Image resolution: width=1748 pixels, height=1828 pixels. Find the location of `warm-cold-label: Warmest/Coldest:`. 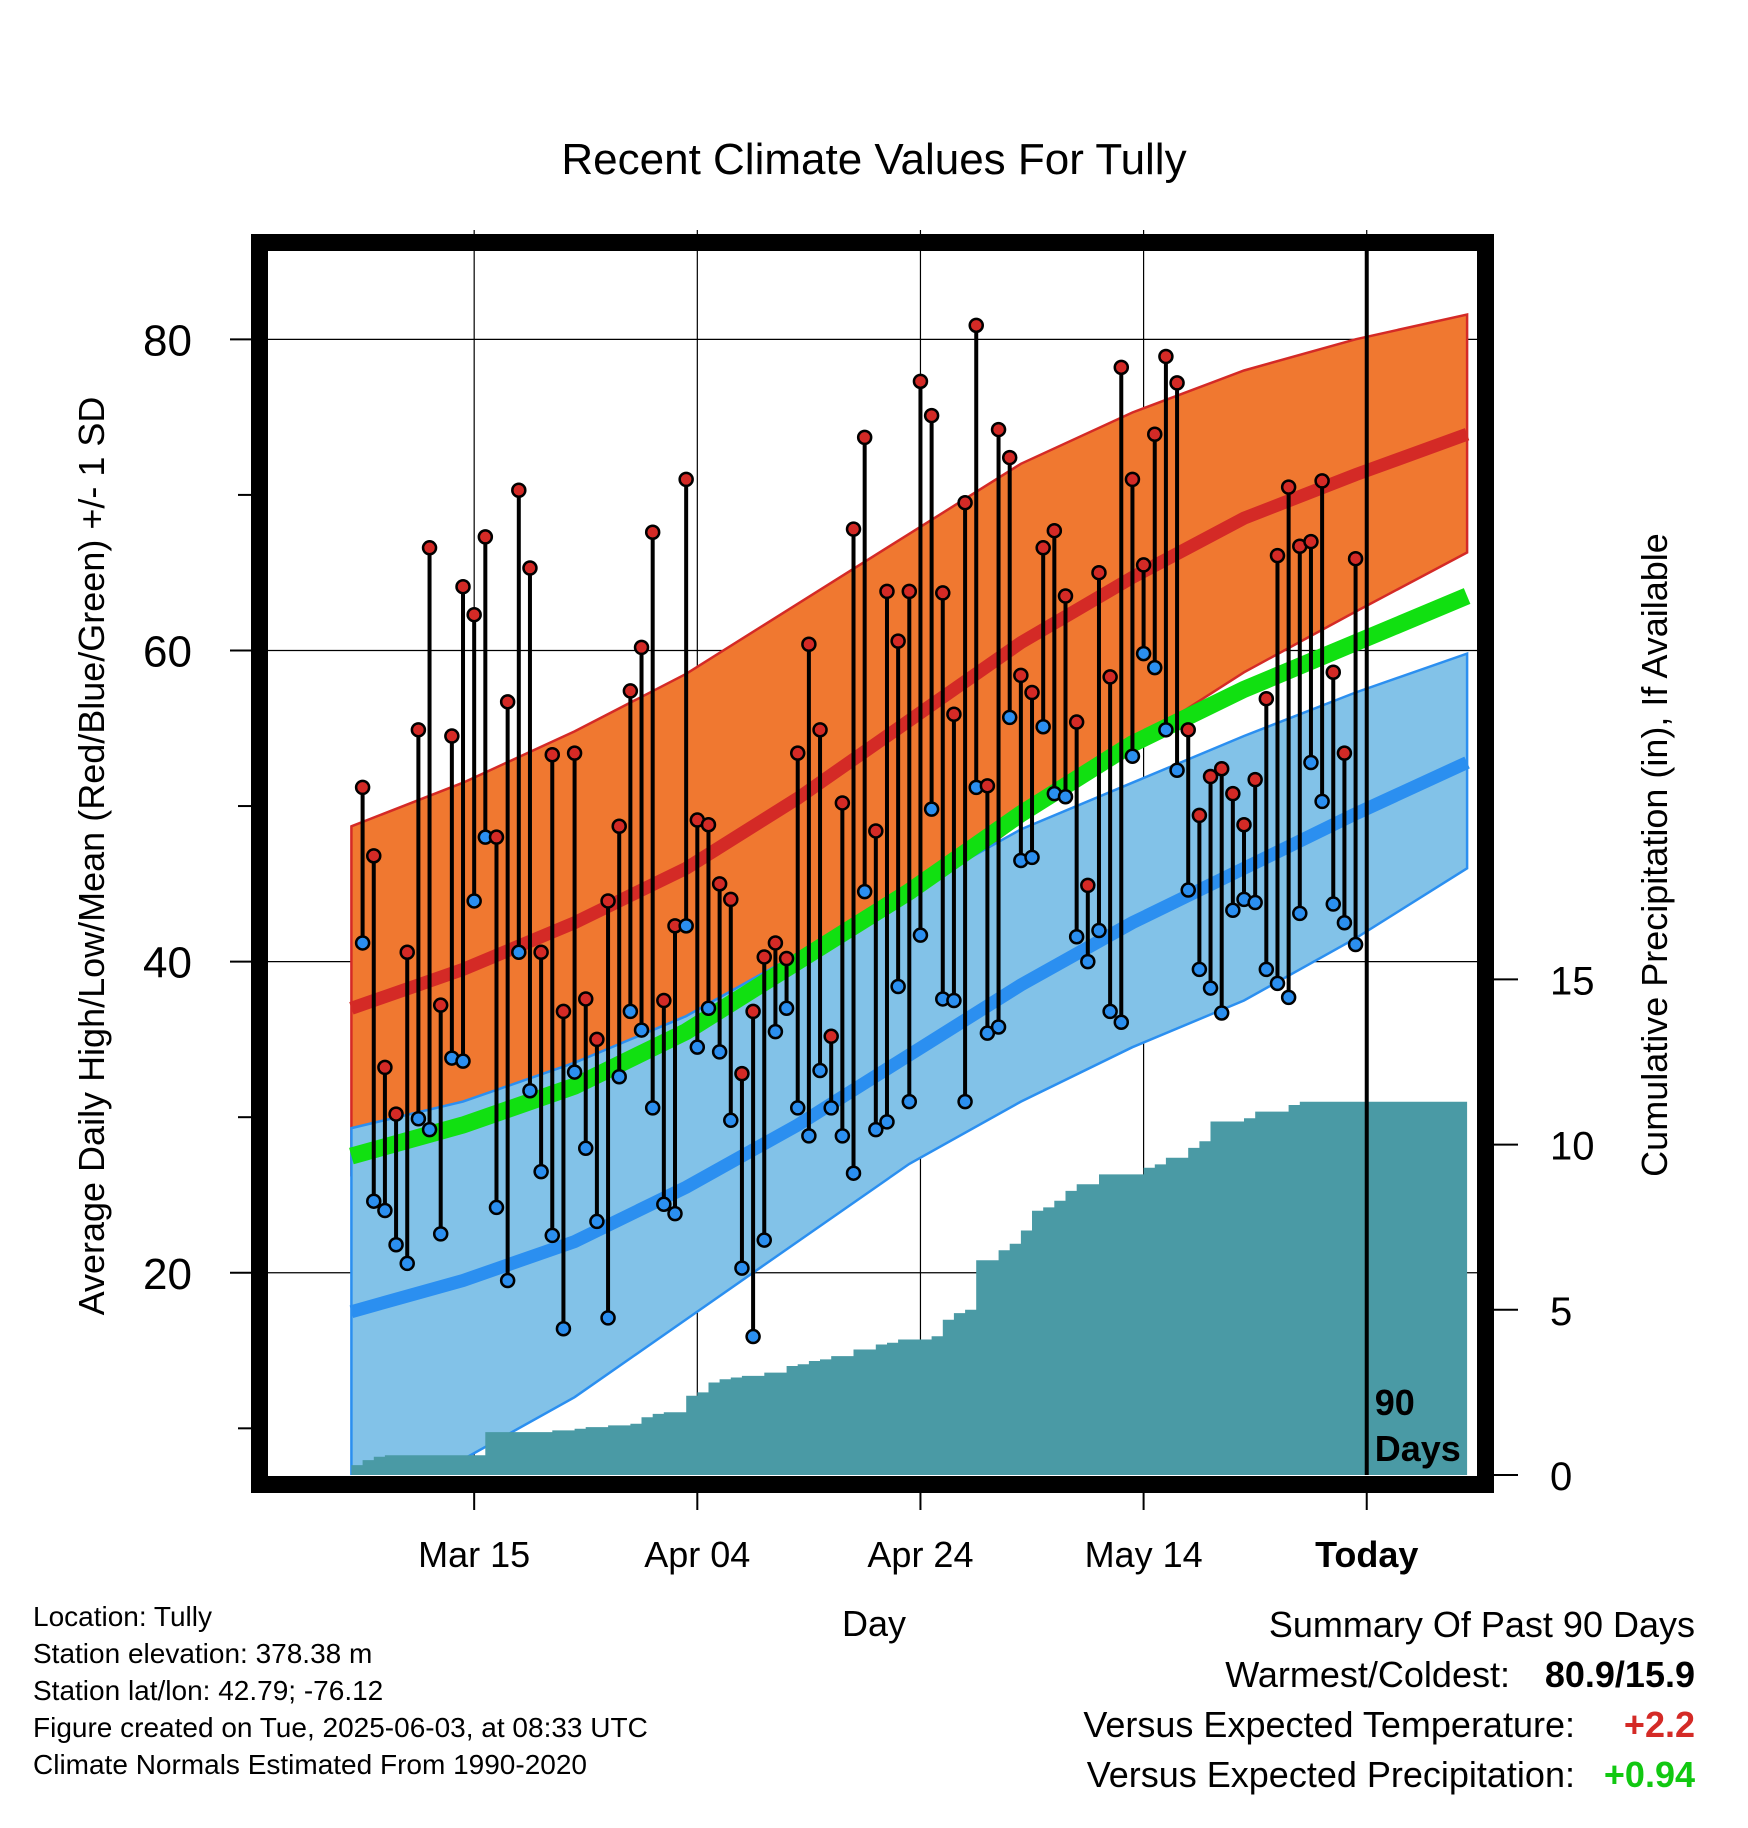

warm-cold-label: Warmest/Coldest: is located at coordinates (1367, 1674).